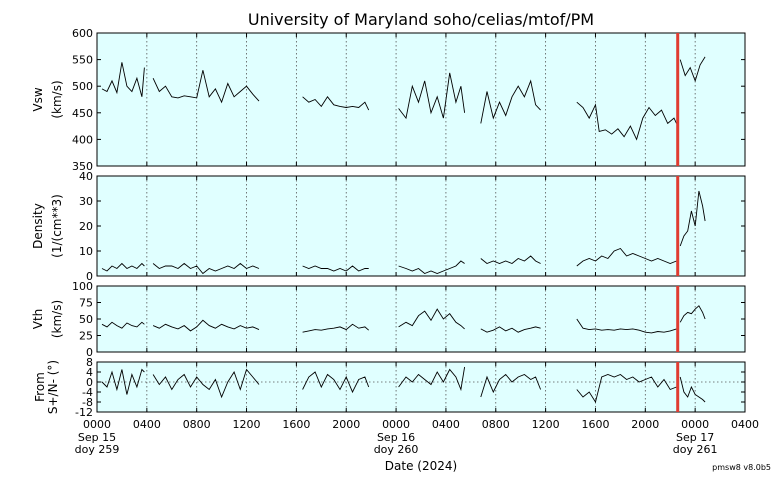 The image size is (776, 480). What do you see at coordinates (97, 449) in the screenshot?
I see `doy-label: doy 259` at bounding box center [97, 449].